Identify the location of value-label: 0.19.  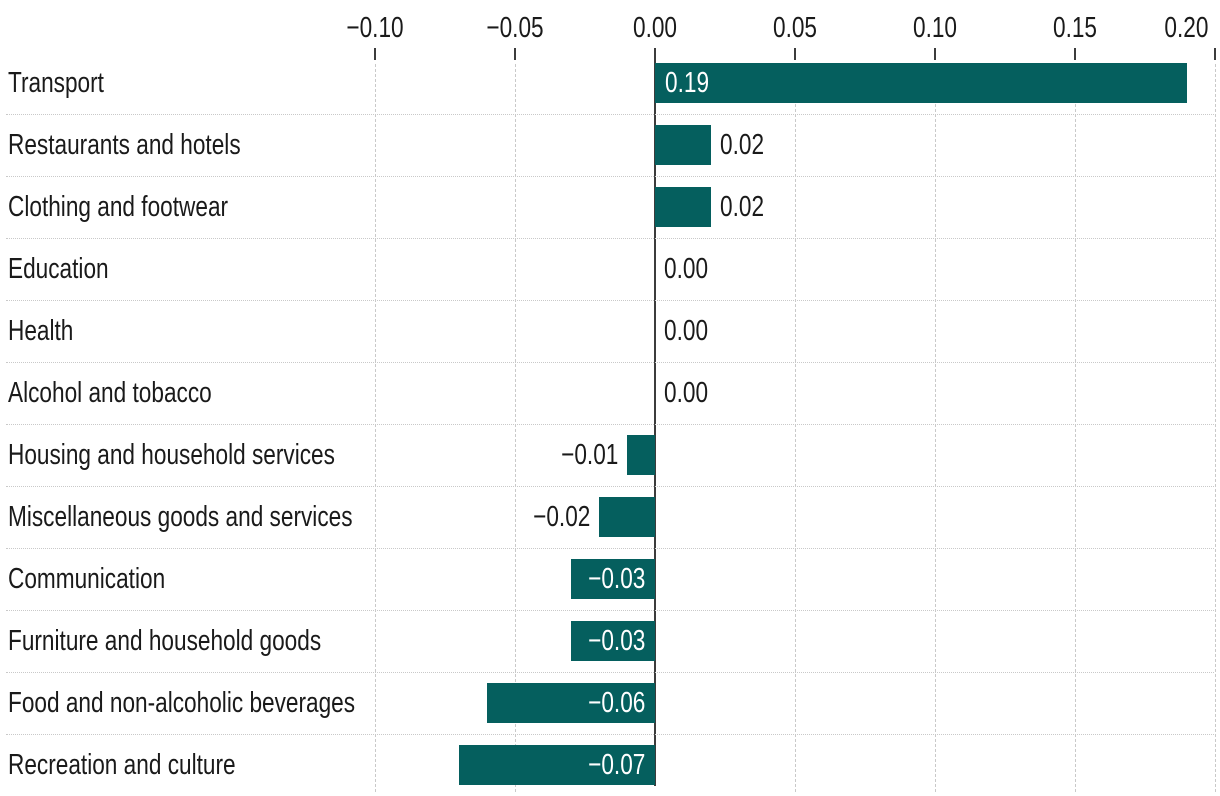
(693, 83).